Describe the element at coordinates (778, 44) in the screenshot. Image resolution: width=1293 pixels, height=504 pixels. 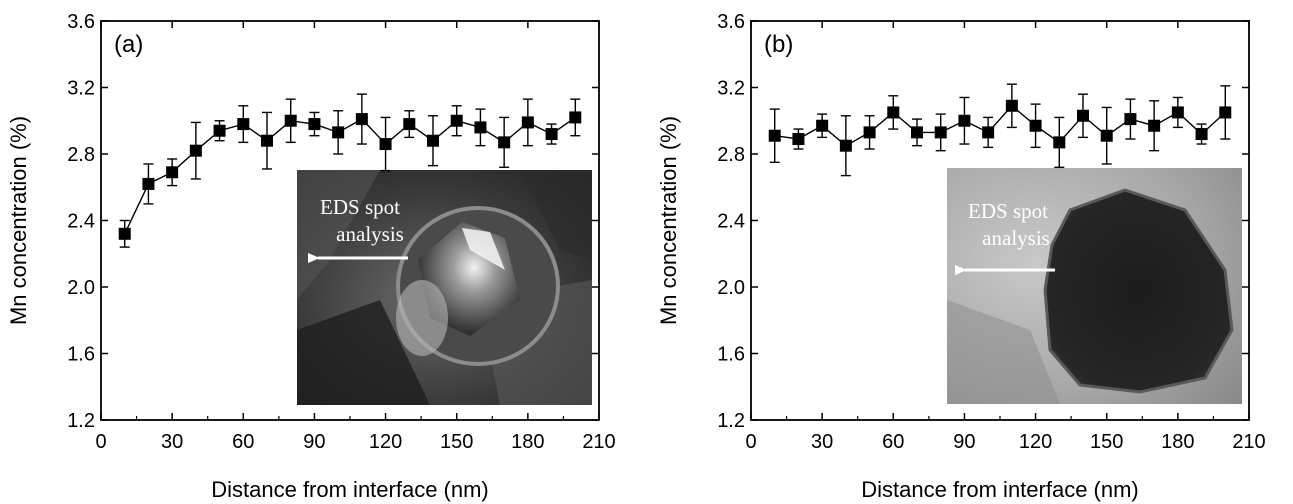
I see `panel-label-b: (b)` at that location.